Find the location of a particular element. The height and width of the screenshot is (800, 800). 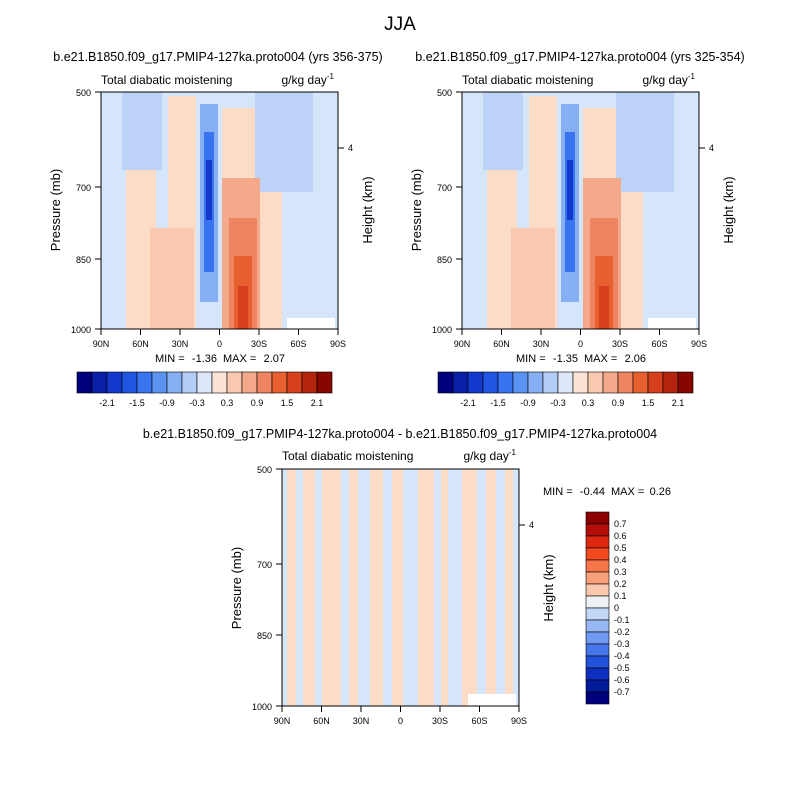

panel-3-units-exp: -1 is located at coordinates (513, 452).